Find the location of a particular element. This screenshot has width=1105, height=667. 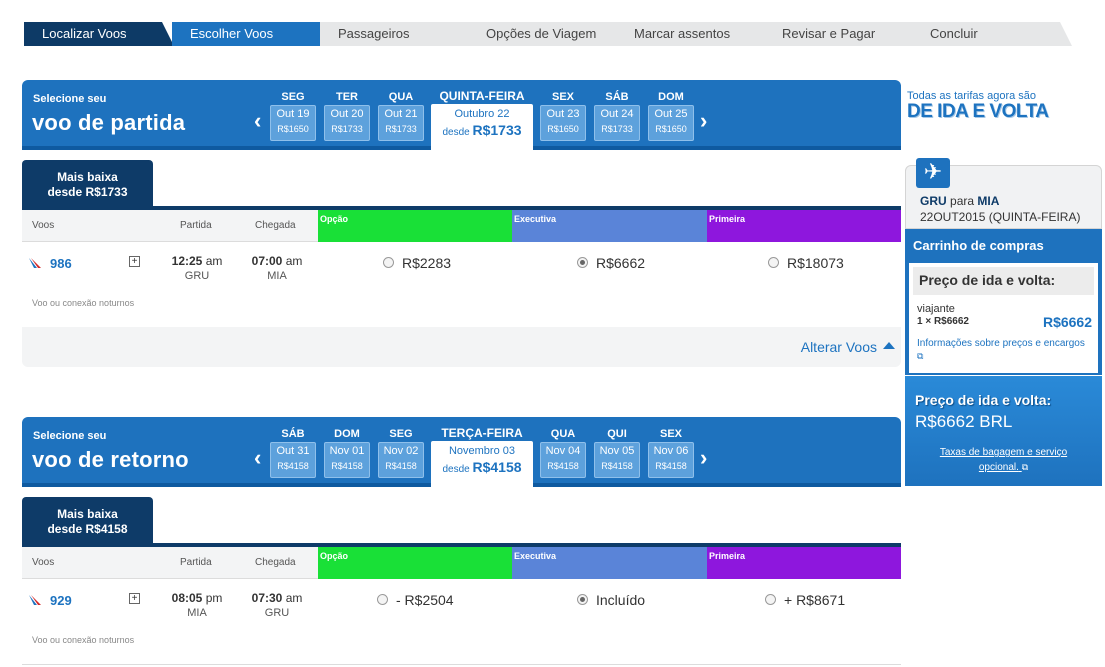

day-option: SEG Nov 02 R$4158 is located at coordinates (401, 447).